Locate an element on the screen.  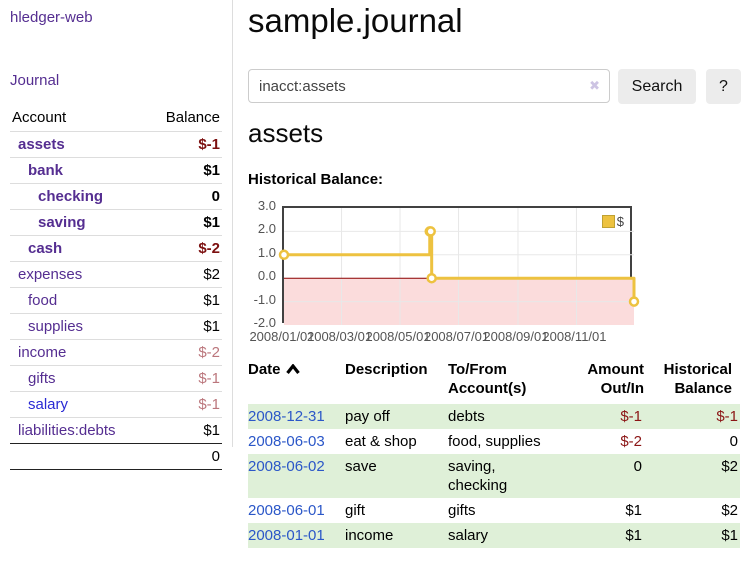
search-button: Search is located at coordinates (657, 86).